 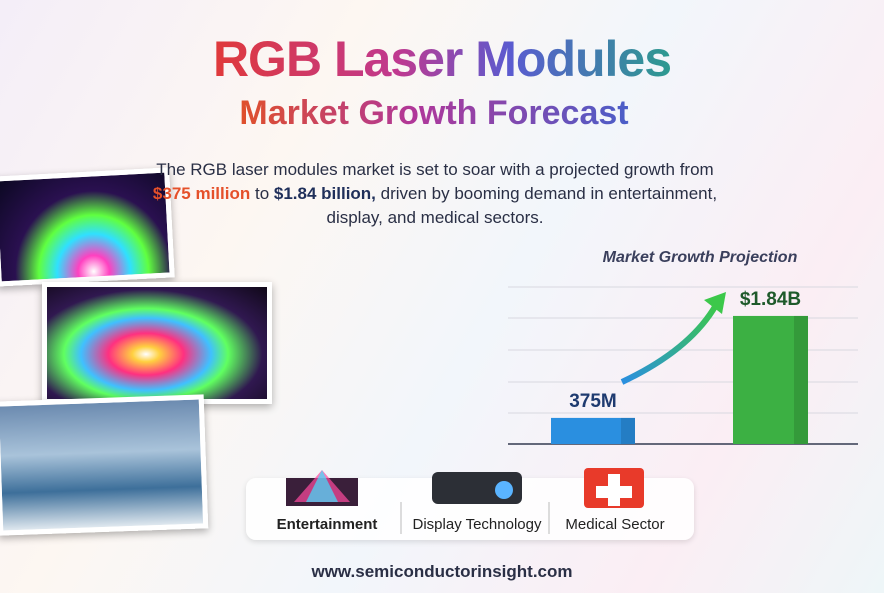 I want to click on value-label: $1.84B, so click(x=770, y=299).